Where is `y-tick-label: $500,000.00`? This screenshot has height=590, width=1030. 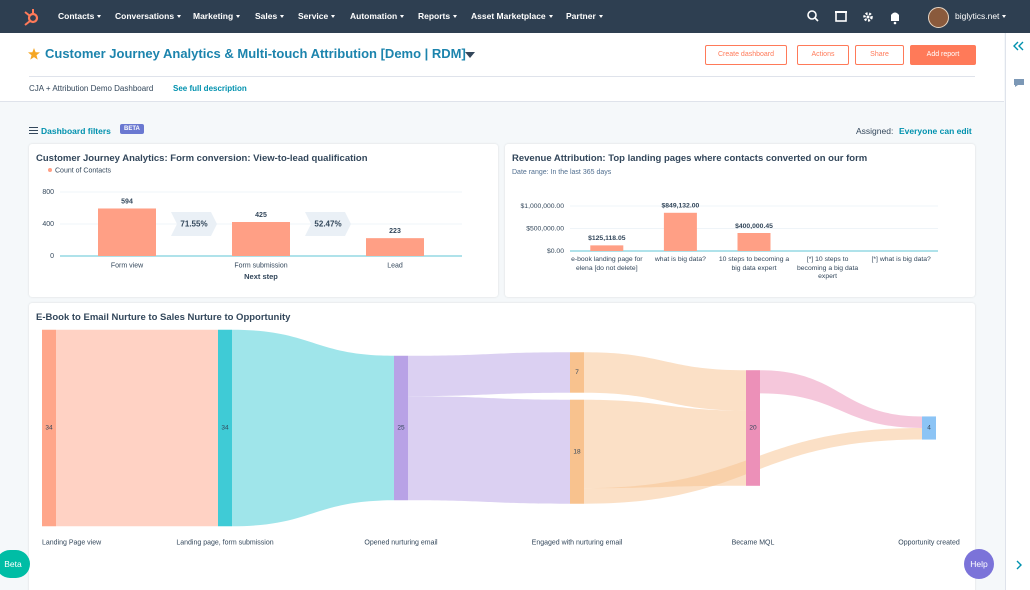 y-tick-label: $500,000.00 is located at coordinates (545, 228).